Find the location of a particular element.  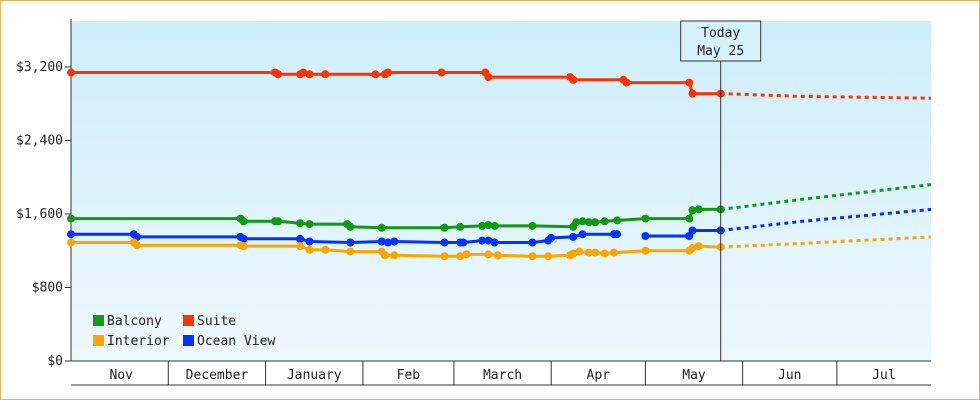

y-axis: $0 $800 $1,600 $2,400 $3,200 is located at coordinates (44, 194).